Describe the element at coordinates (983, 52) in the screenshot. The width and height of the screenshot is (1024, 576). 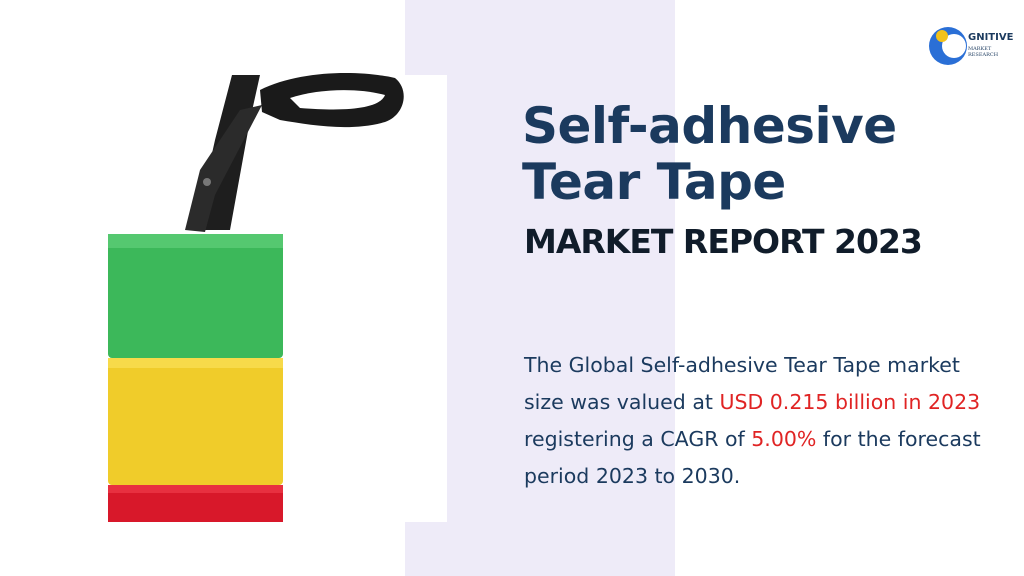
I see `logo-subtitle: MARKET RESEARCH` at that location.